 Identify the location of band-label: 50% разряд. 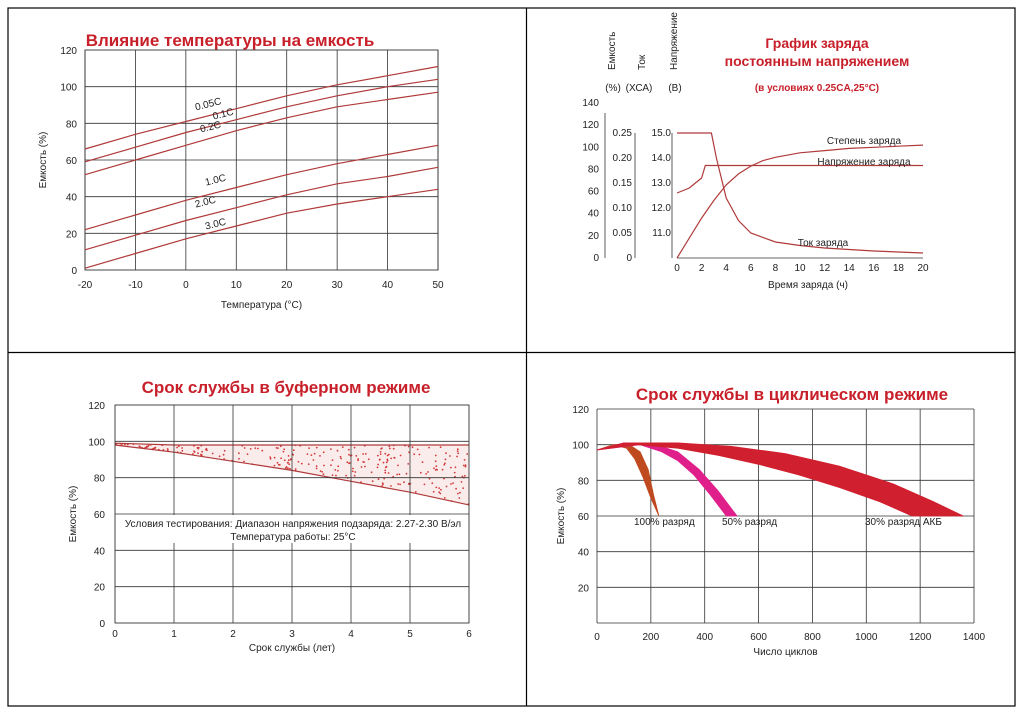
(749, 522).